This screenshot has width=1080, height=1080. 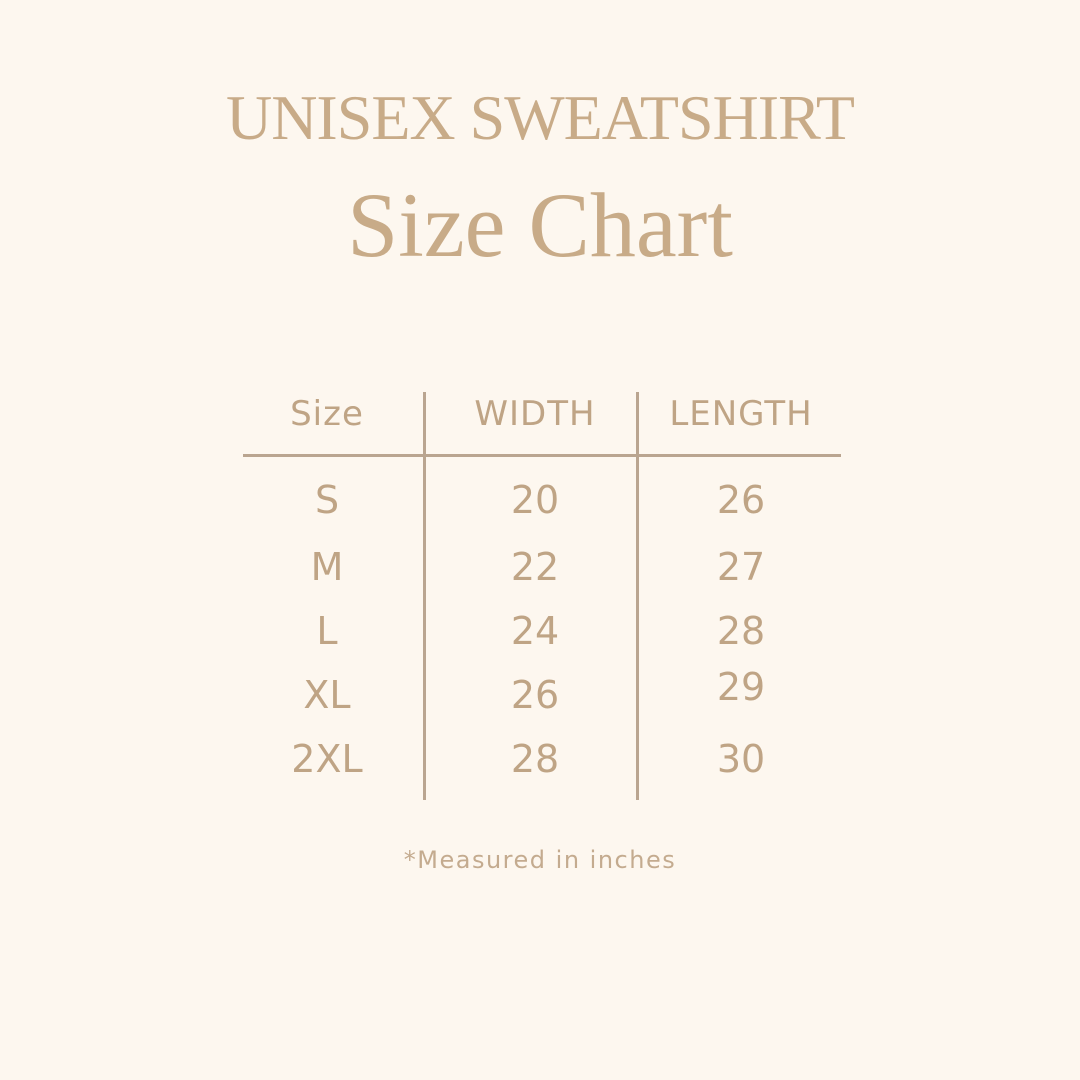 What do you see at coordinates (540, 225) in the screenshot?
I see `chart-title: Size Chart` at bounding box center [540, 225].